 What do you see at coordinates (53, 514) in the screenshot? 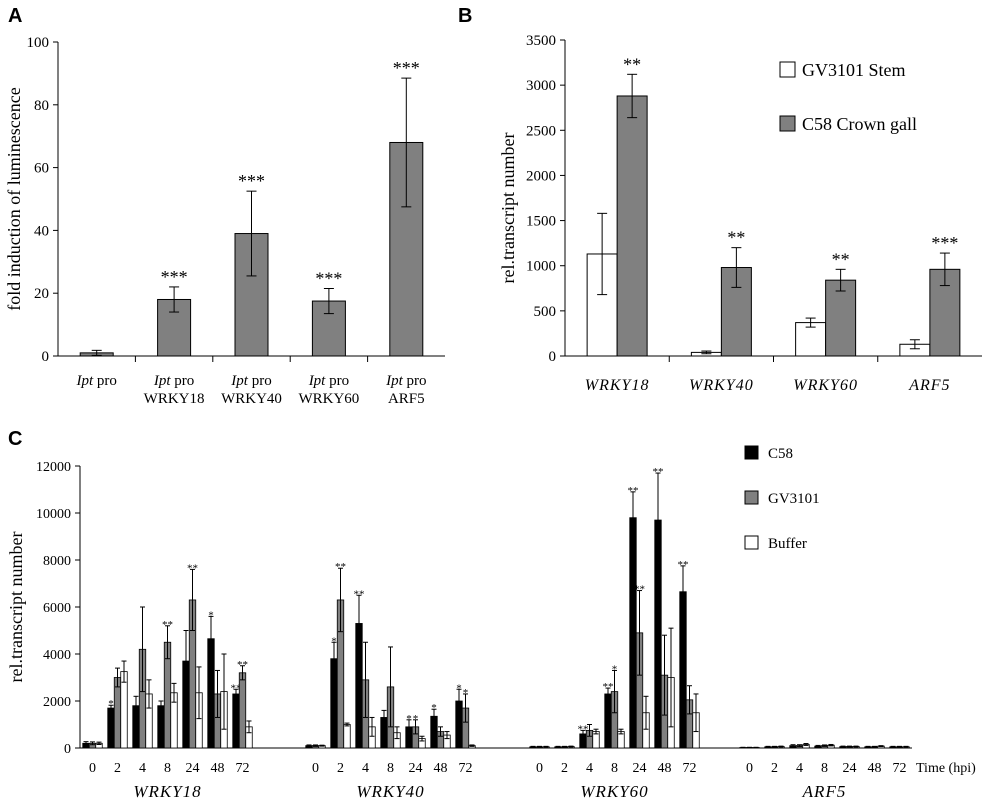
I see `c-y-tick-label: 10000` at bounding box center [53, 514].